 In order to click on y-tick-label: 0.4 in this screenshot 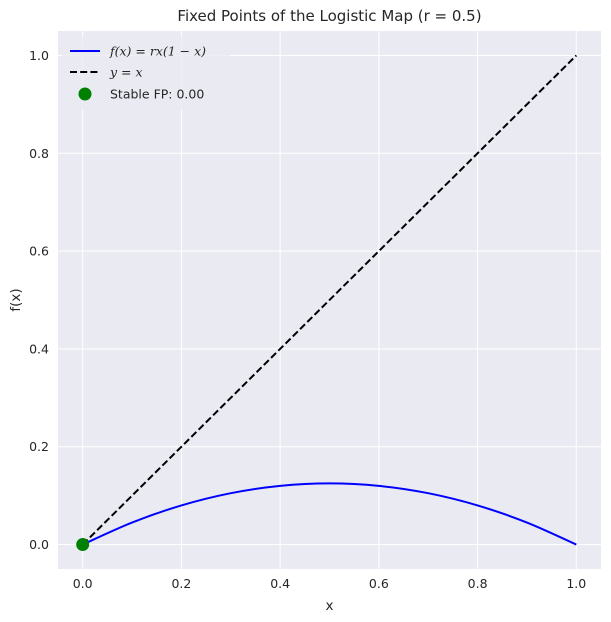, I will do `click(39, 348)`.